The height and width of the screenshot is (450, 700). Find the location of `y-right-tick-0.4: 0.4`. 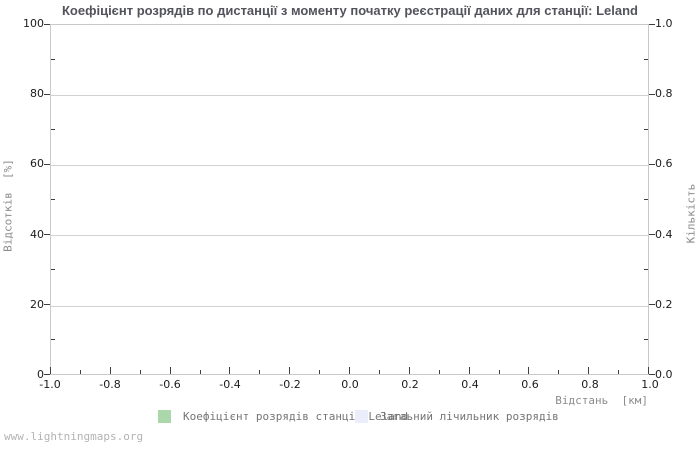

y-right-tick-0.4: 0.4 is located at coordinates (664, 234).